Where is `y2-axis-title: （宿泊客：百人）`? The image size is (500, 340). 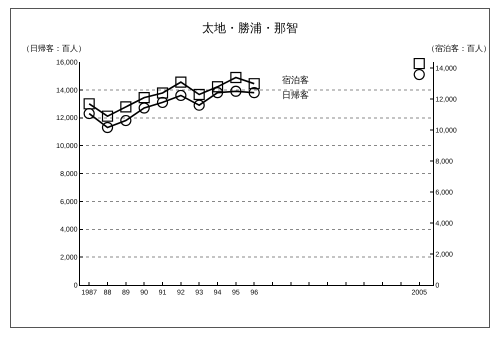 y2-axis-title: （宿泊客：百人） is located at coordinates (459, 48).